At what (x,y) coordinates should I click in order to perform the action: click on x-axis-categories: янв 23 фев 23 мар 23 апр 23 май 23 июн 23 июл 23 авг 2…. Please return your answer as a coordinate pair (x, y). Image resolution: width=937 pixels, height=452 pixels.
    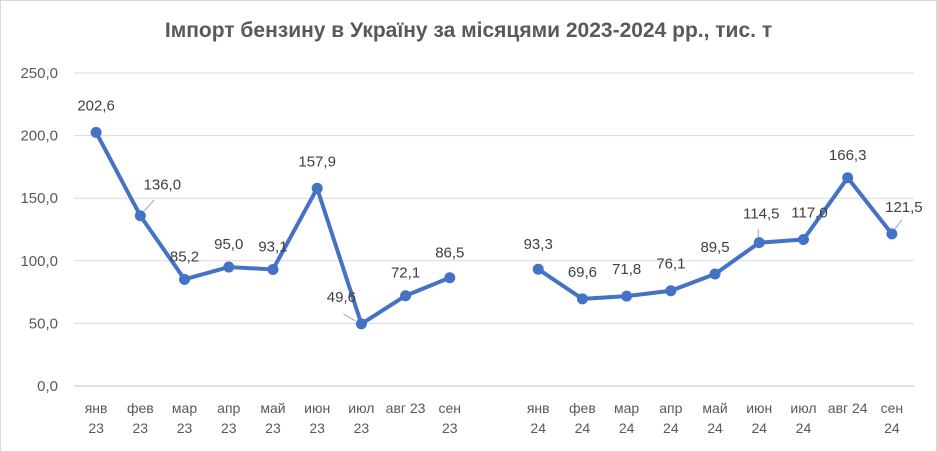
    Looking at the image, I should click on (494, 418).